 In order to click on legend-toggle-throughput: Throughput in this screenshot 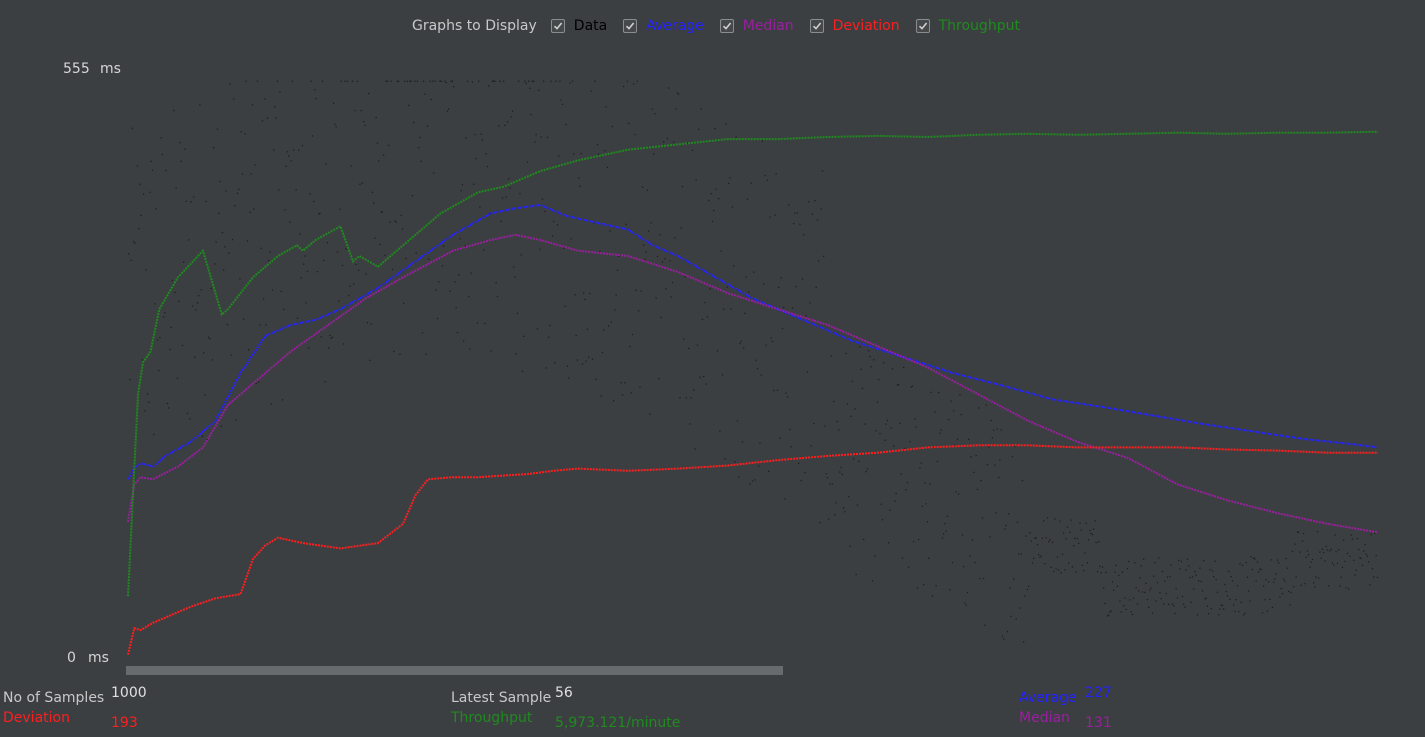, I will do `click(967, 26)`.